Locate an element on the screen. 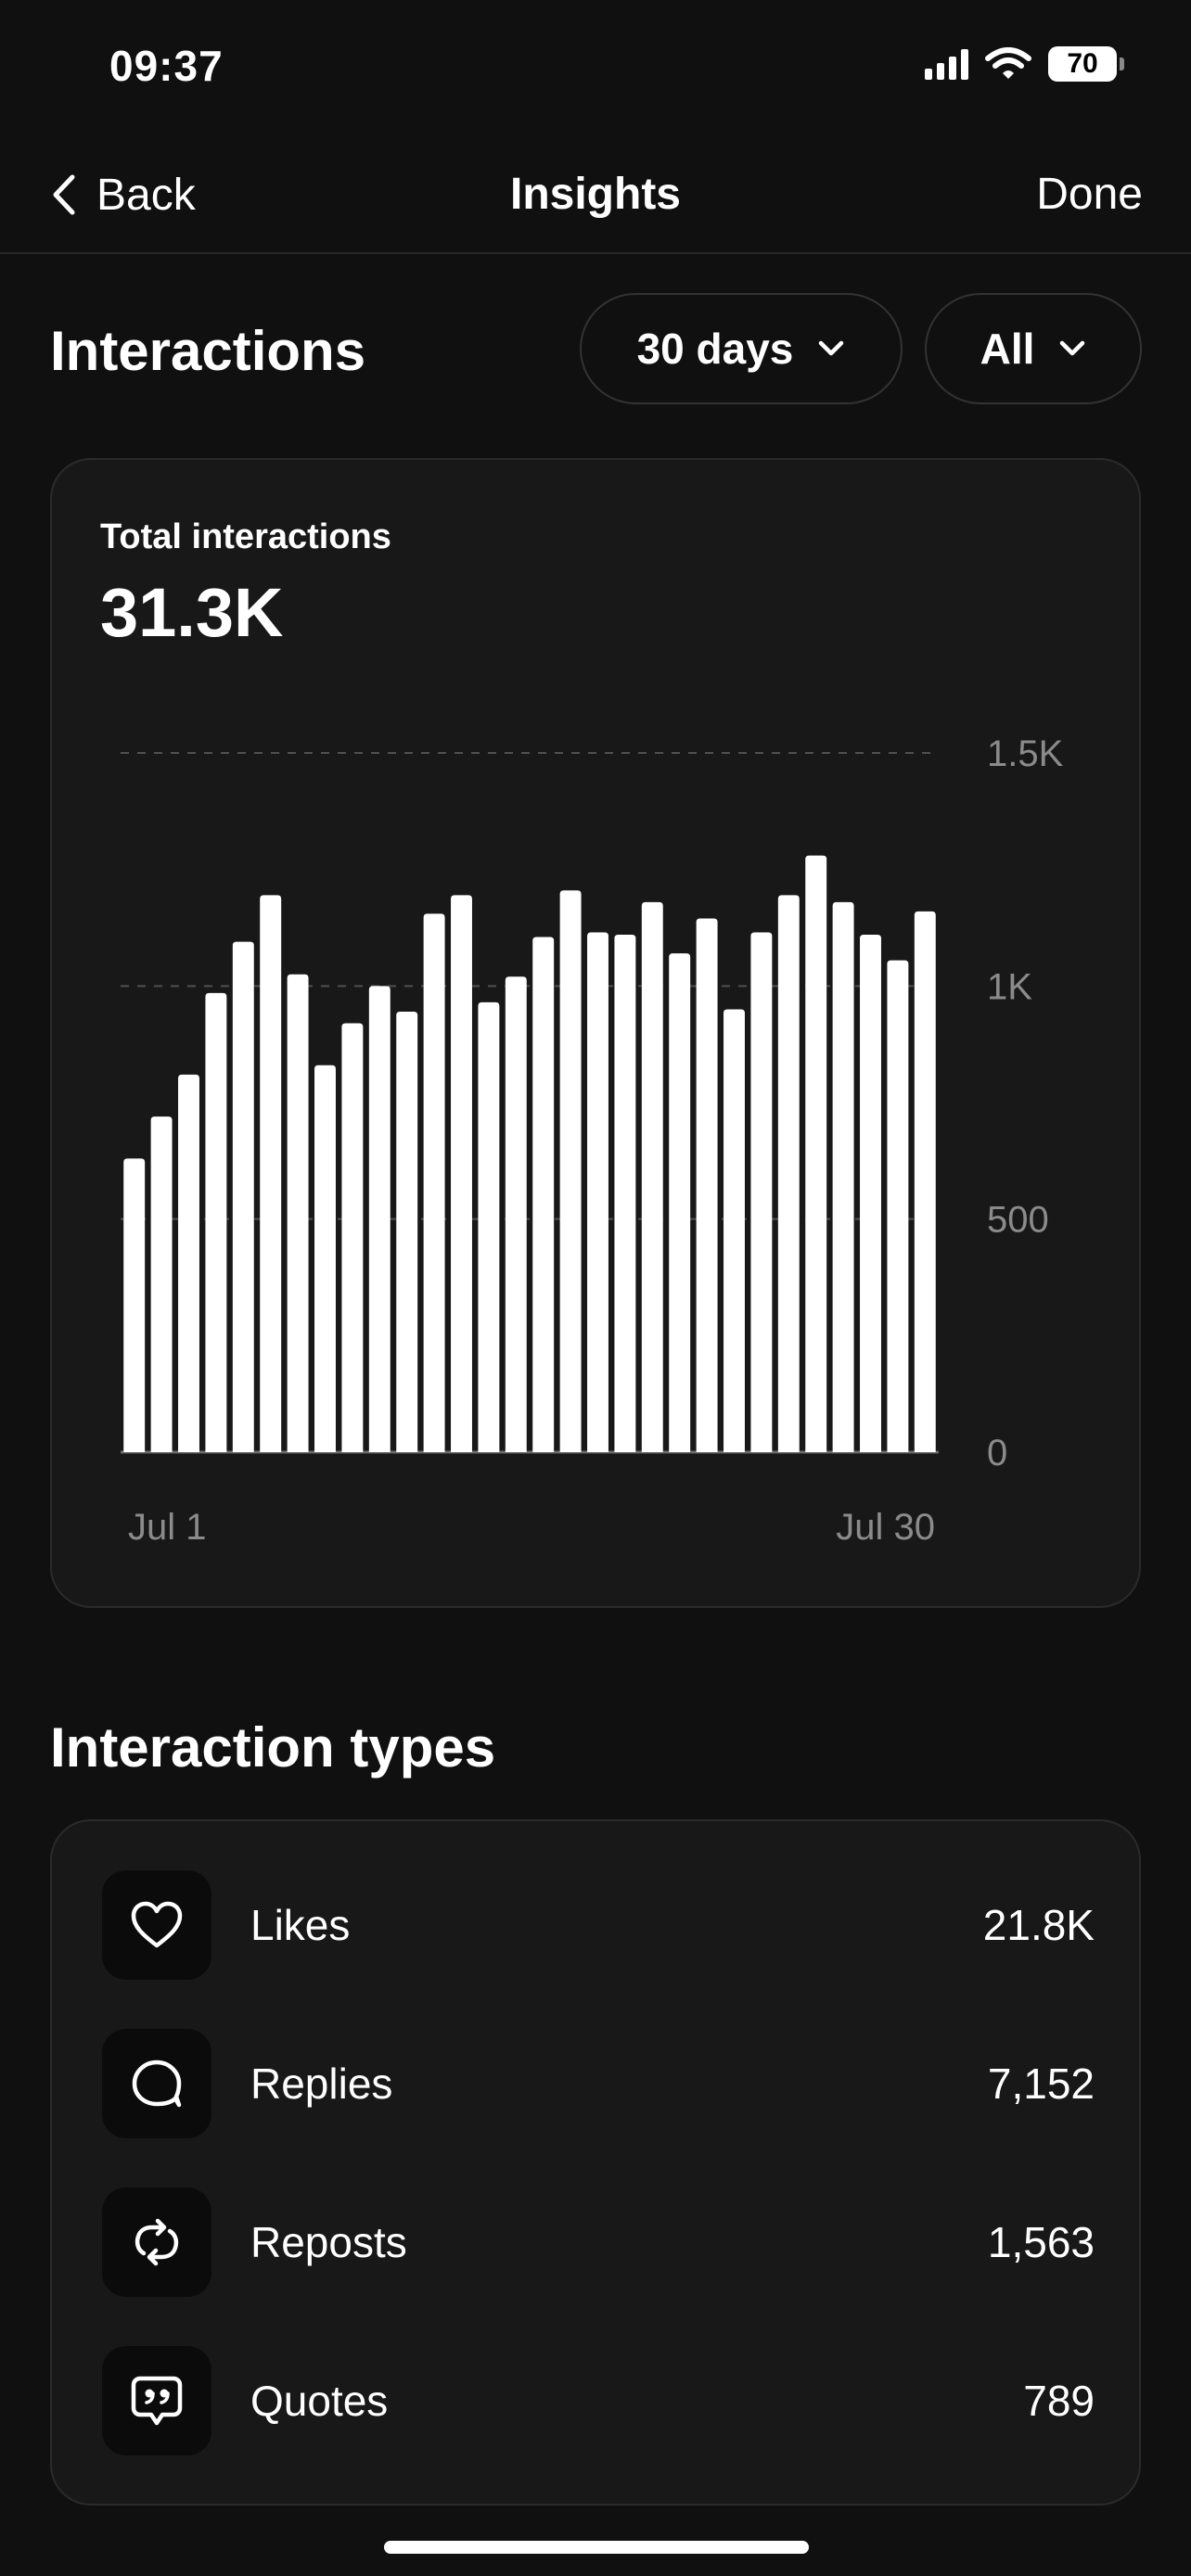 The width and height of the screenshot is (1191, 2576). x-tick-label-end: Jul 30 is located at coordinates (885, 1527).